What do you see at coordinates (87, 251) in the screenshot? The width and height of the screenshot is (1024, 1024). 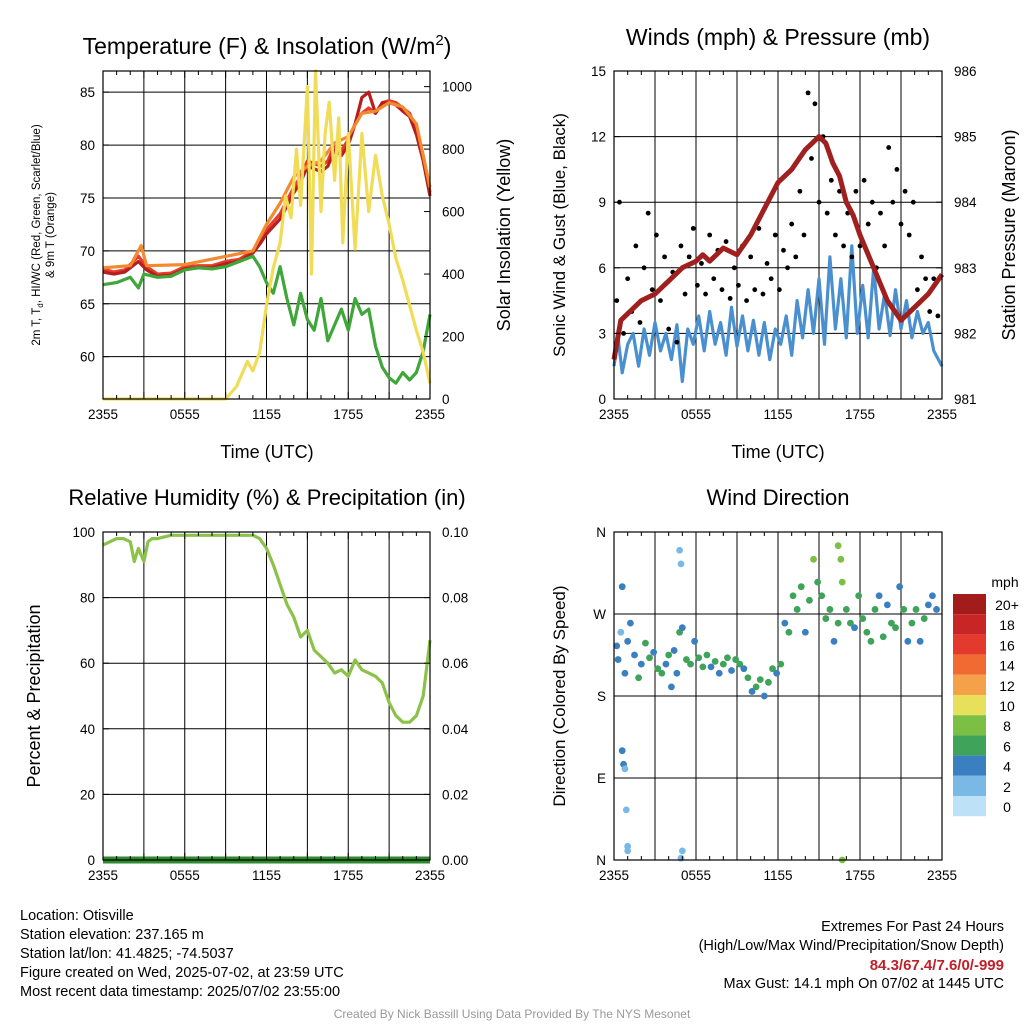 I see `y-tick-label: 70` at bounding box center [87, 251].